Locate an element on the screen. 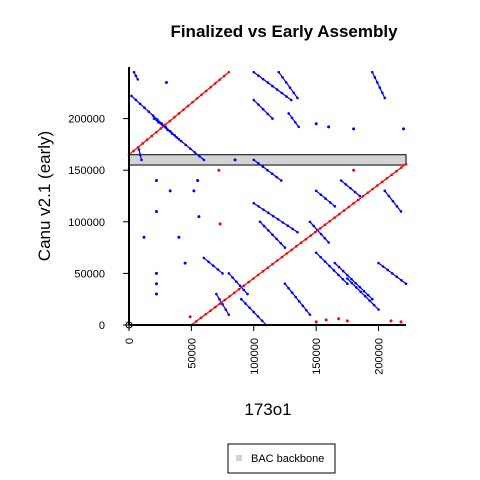 The image size is (480, 480). backbone-band-layer is located at coordinates (267, 160).